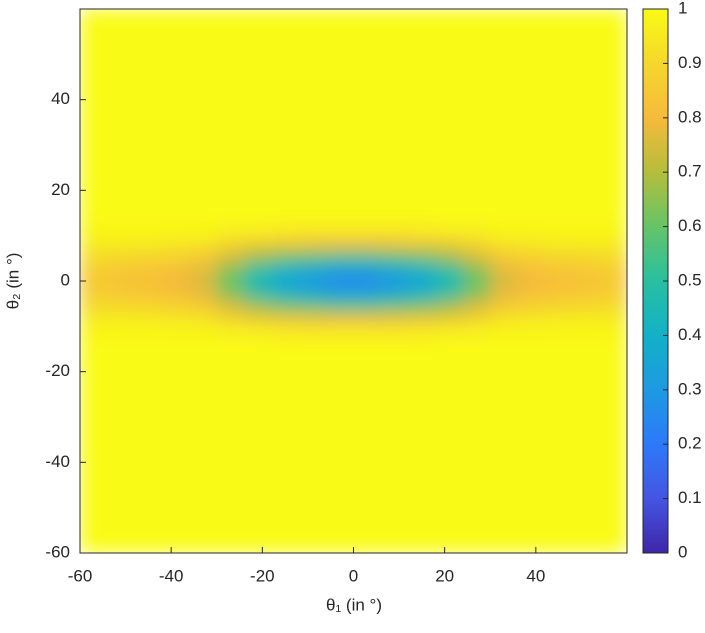 Image resolution: width=705 pixels, height=633 pixels. I want to click on colorbar-tick-label: 1, so click(682, 8).